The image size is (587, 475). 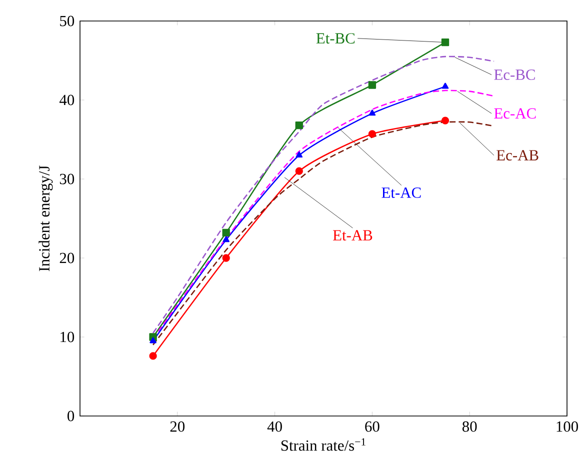 I want to click on y-tick-label: 40, so click(x=67, y=100).